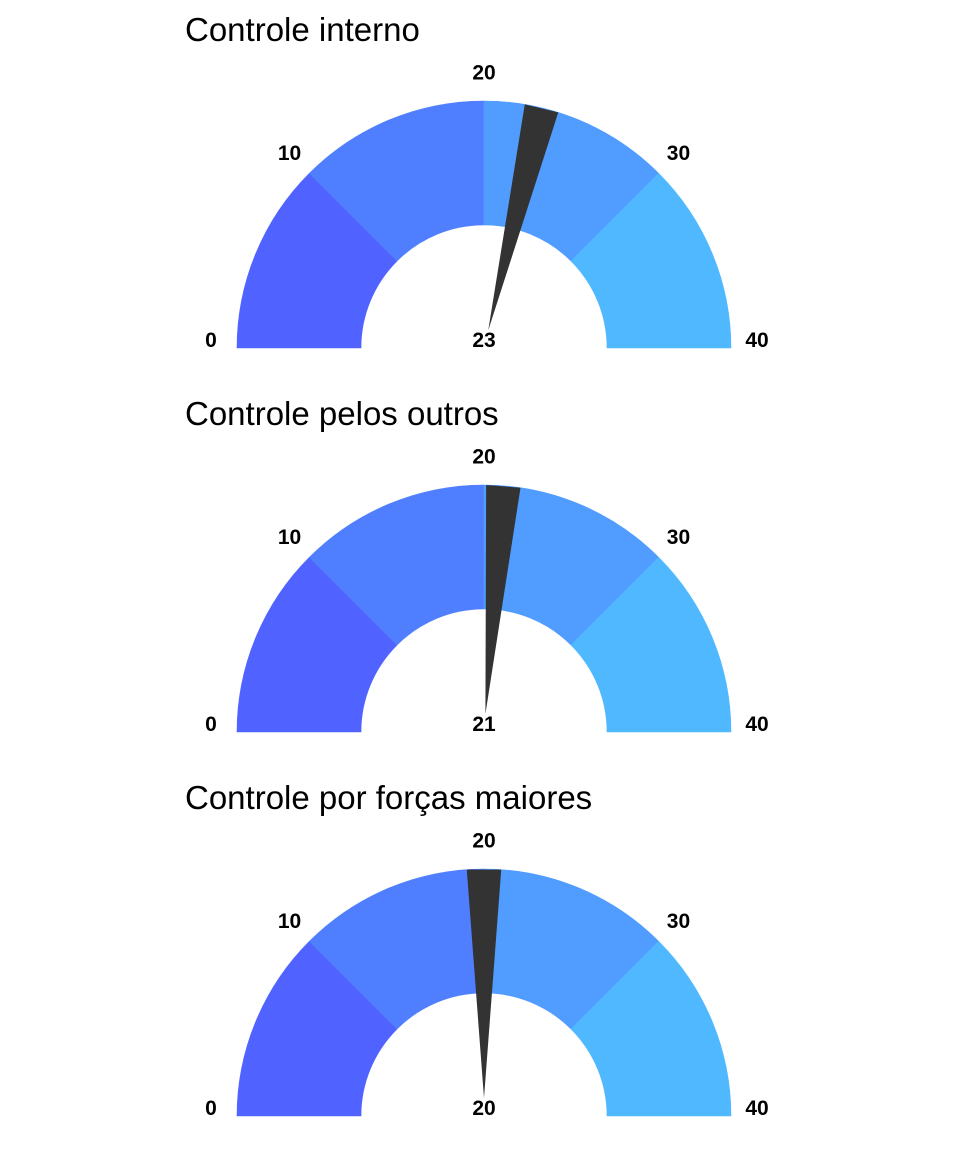 The height and width of the screenshot is (1157, 960). I want to click on gauge-value-label: 20, so click(483, 1108).